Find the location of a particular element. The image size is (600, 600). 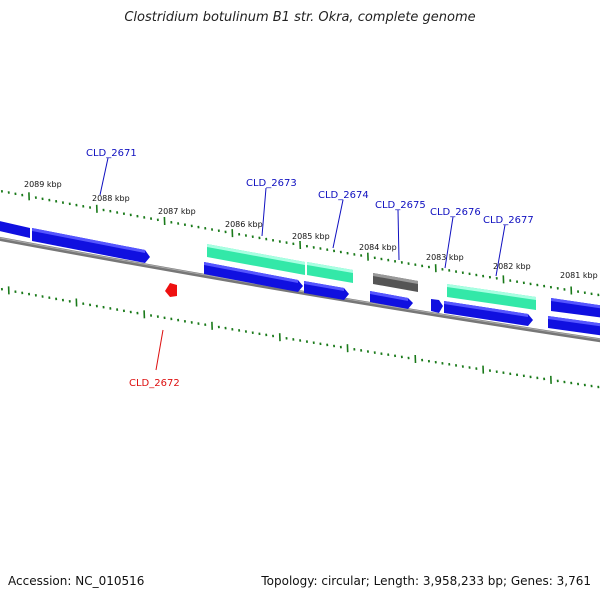

gene-label-cld-2677: CLD_2677 is located at coordinates (508, 220).